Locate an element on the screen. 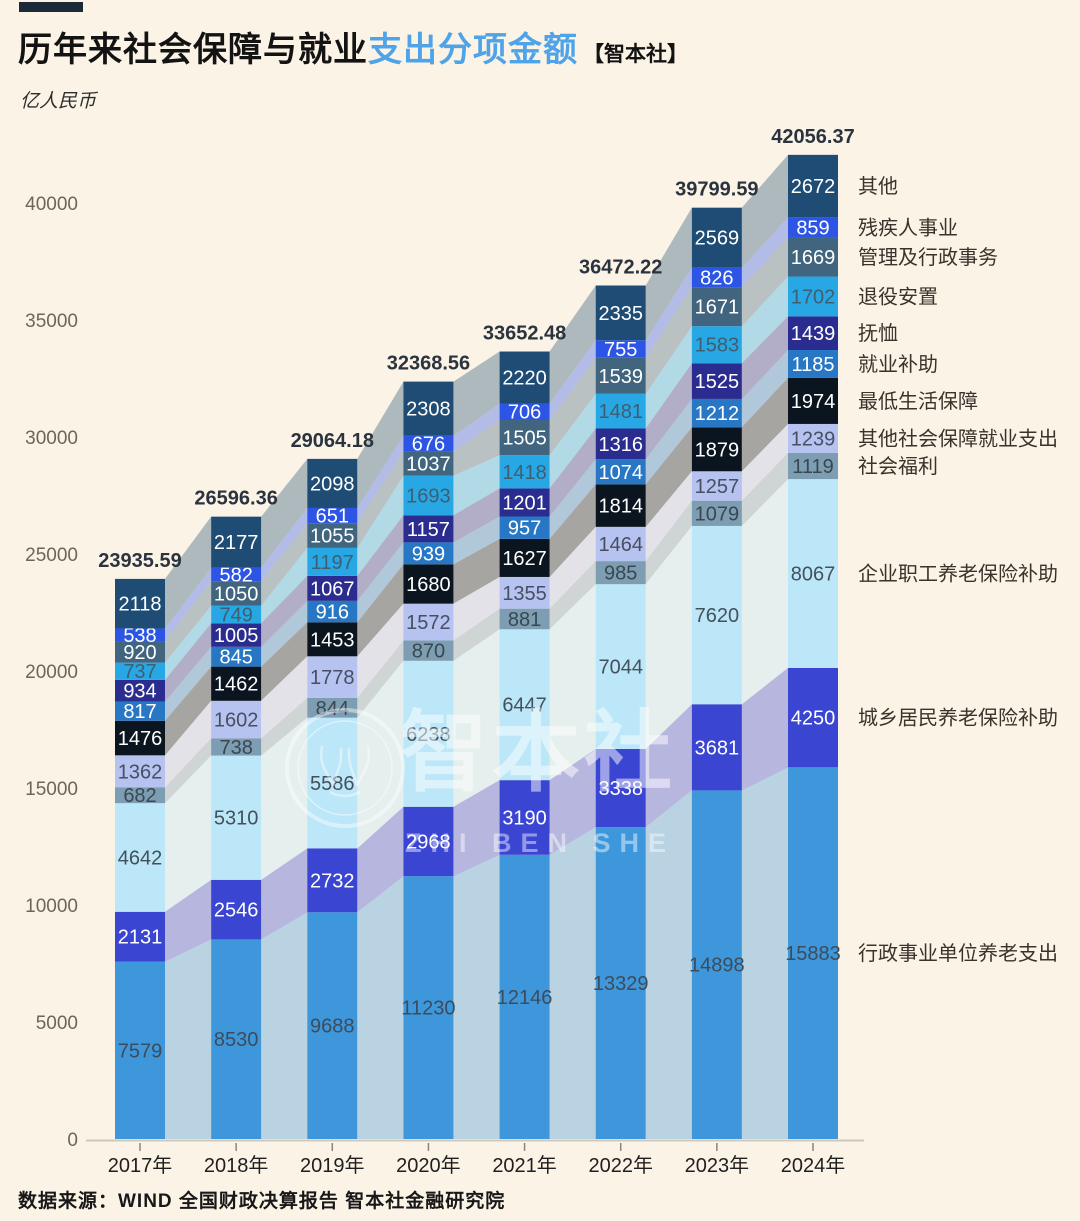 This screenshot has height=1221, width=1080. year-label: 2023年 is located at coordinates (717, 1165).